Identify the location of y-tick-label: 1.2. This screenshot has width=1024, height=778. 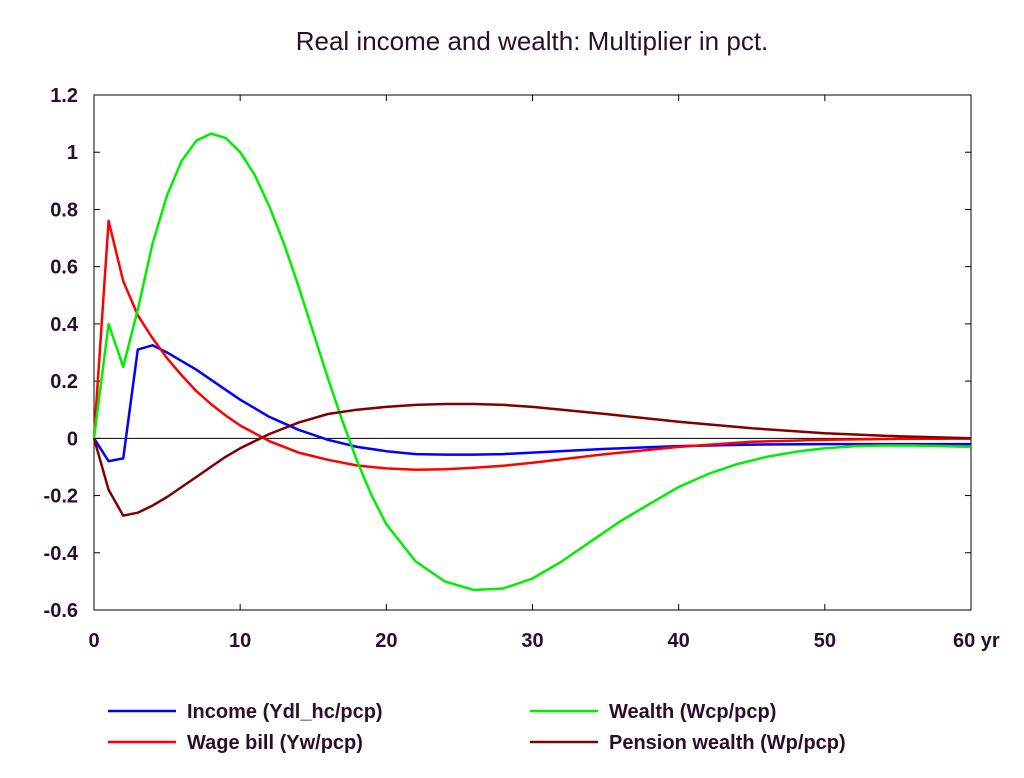
(64, 96).